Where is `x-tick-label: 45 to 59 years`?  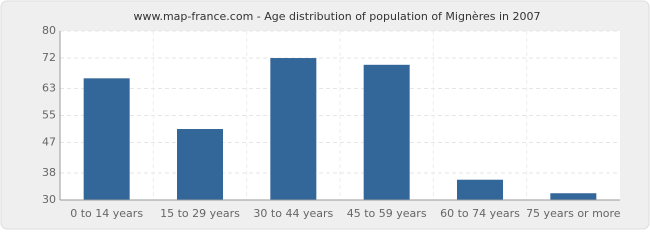 x-tick-label: 45 to 59 years is located at coordinates (387, 213).